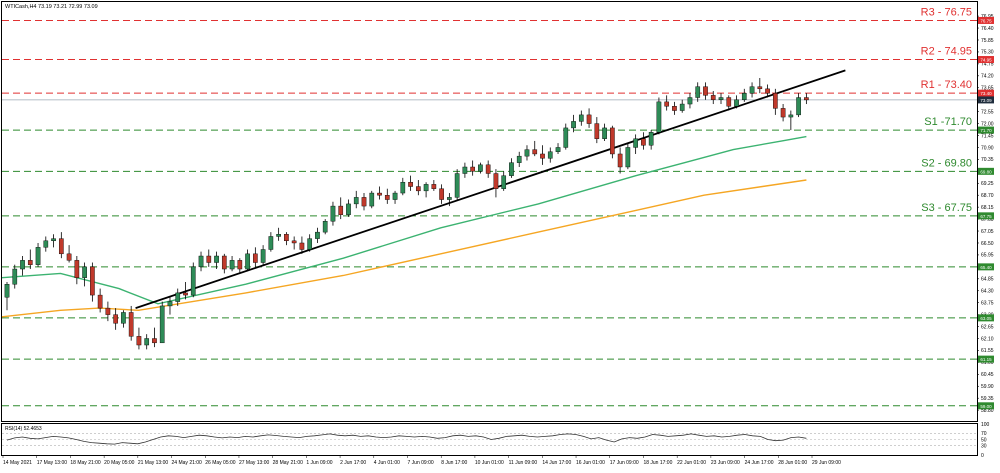  I want to click on time-tick-label-16: 14 Jun 17:00, so click(556, 463).